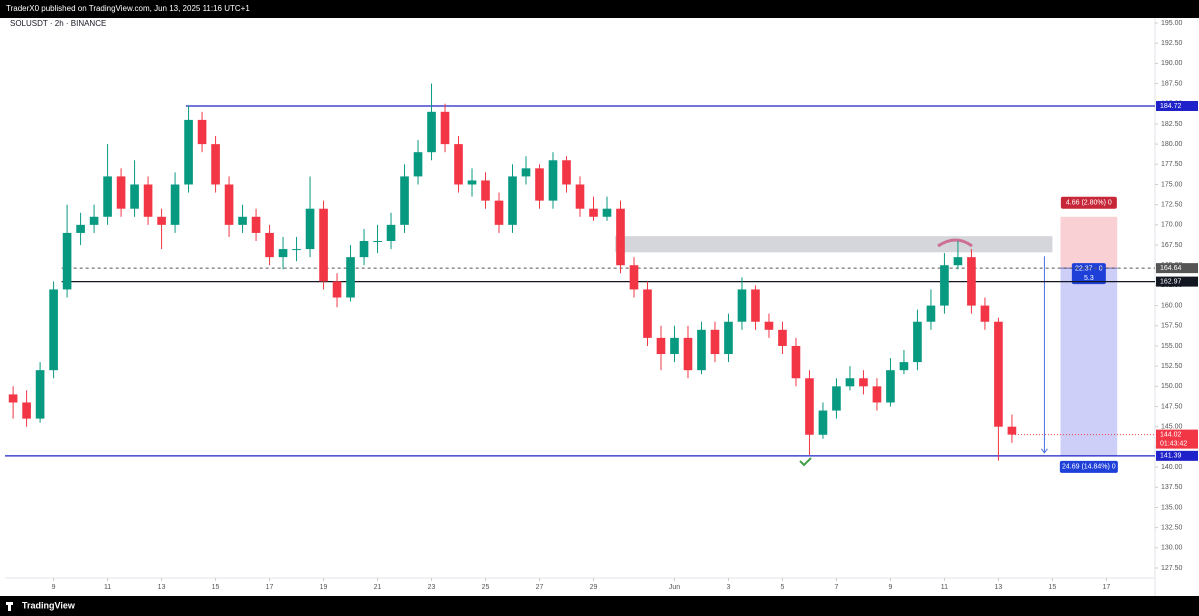  I want to click on y-tick-label: 127.50, so click(1172, 568).